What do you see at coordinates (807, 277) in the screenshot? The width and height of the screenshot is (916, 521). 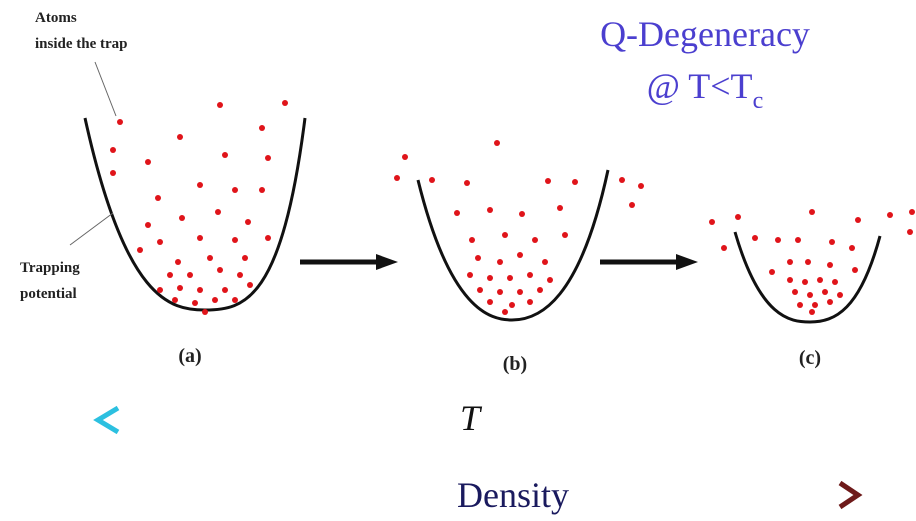 I see `trap-c` at bounding box center [807, 277].